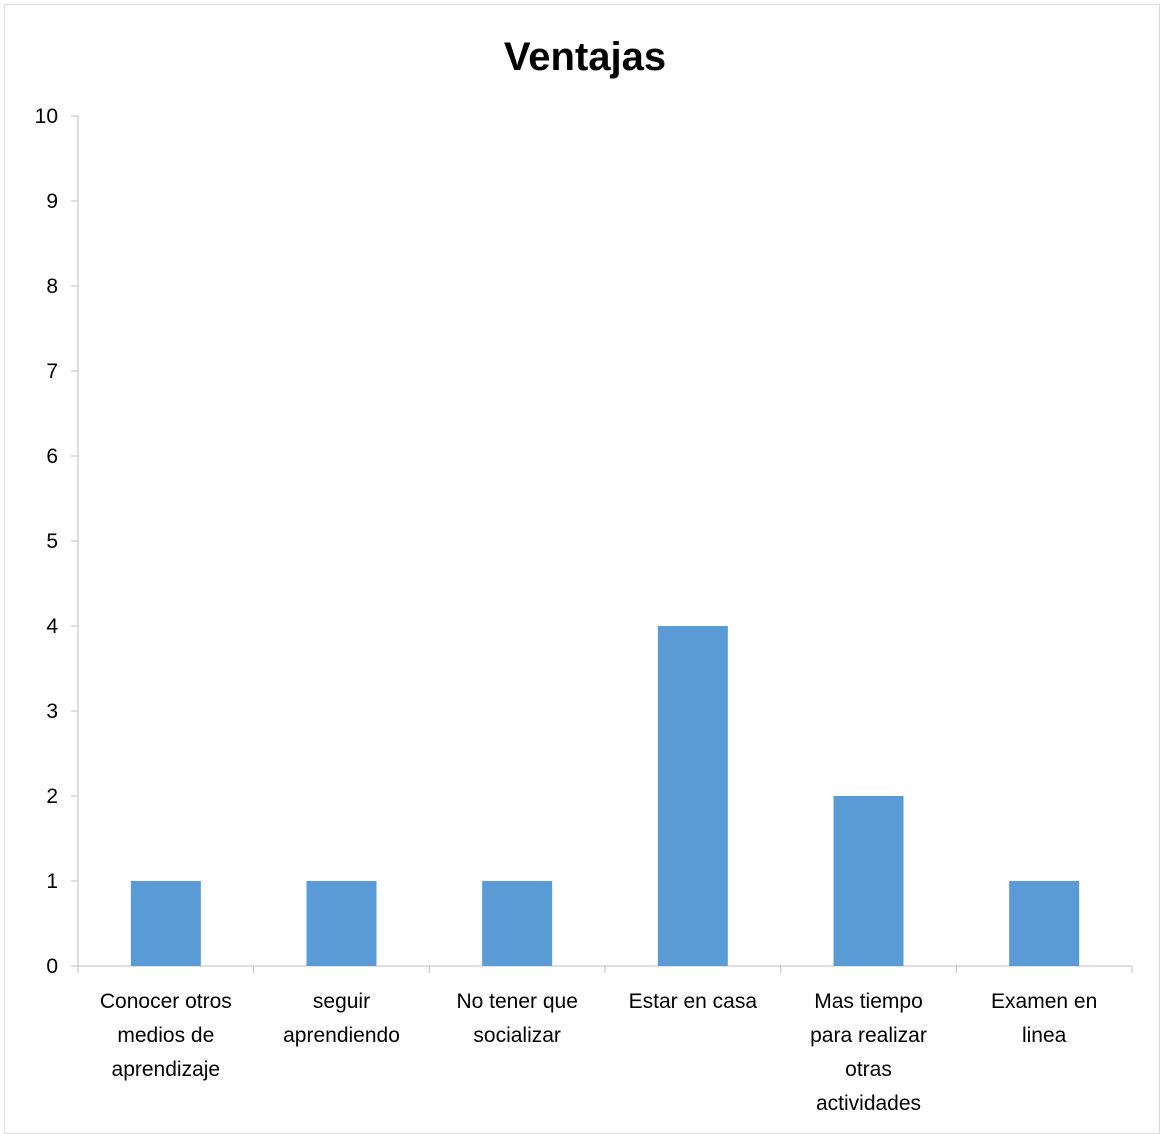 This screenshot has height=1134, width=1164. I want to click on x-category-label: No tener que socializar, so click(516, 1018).